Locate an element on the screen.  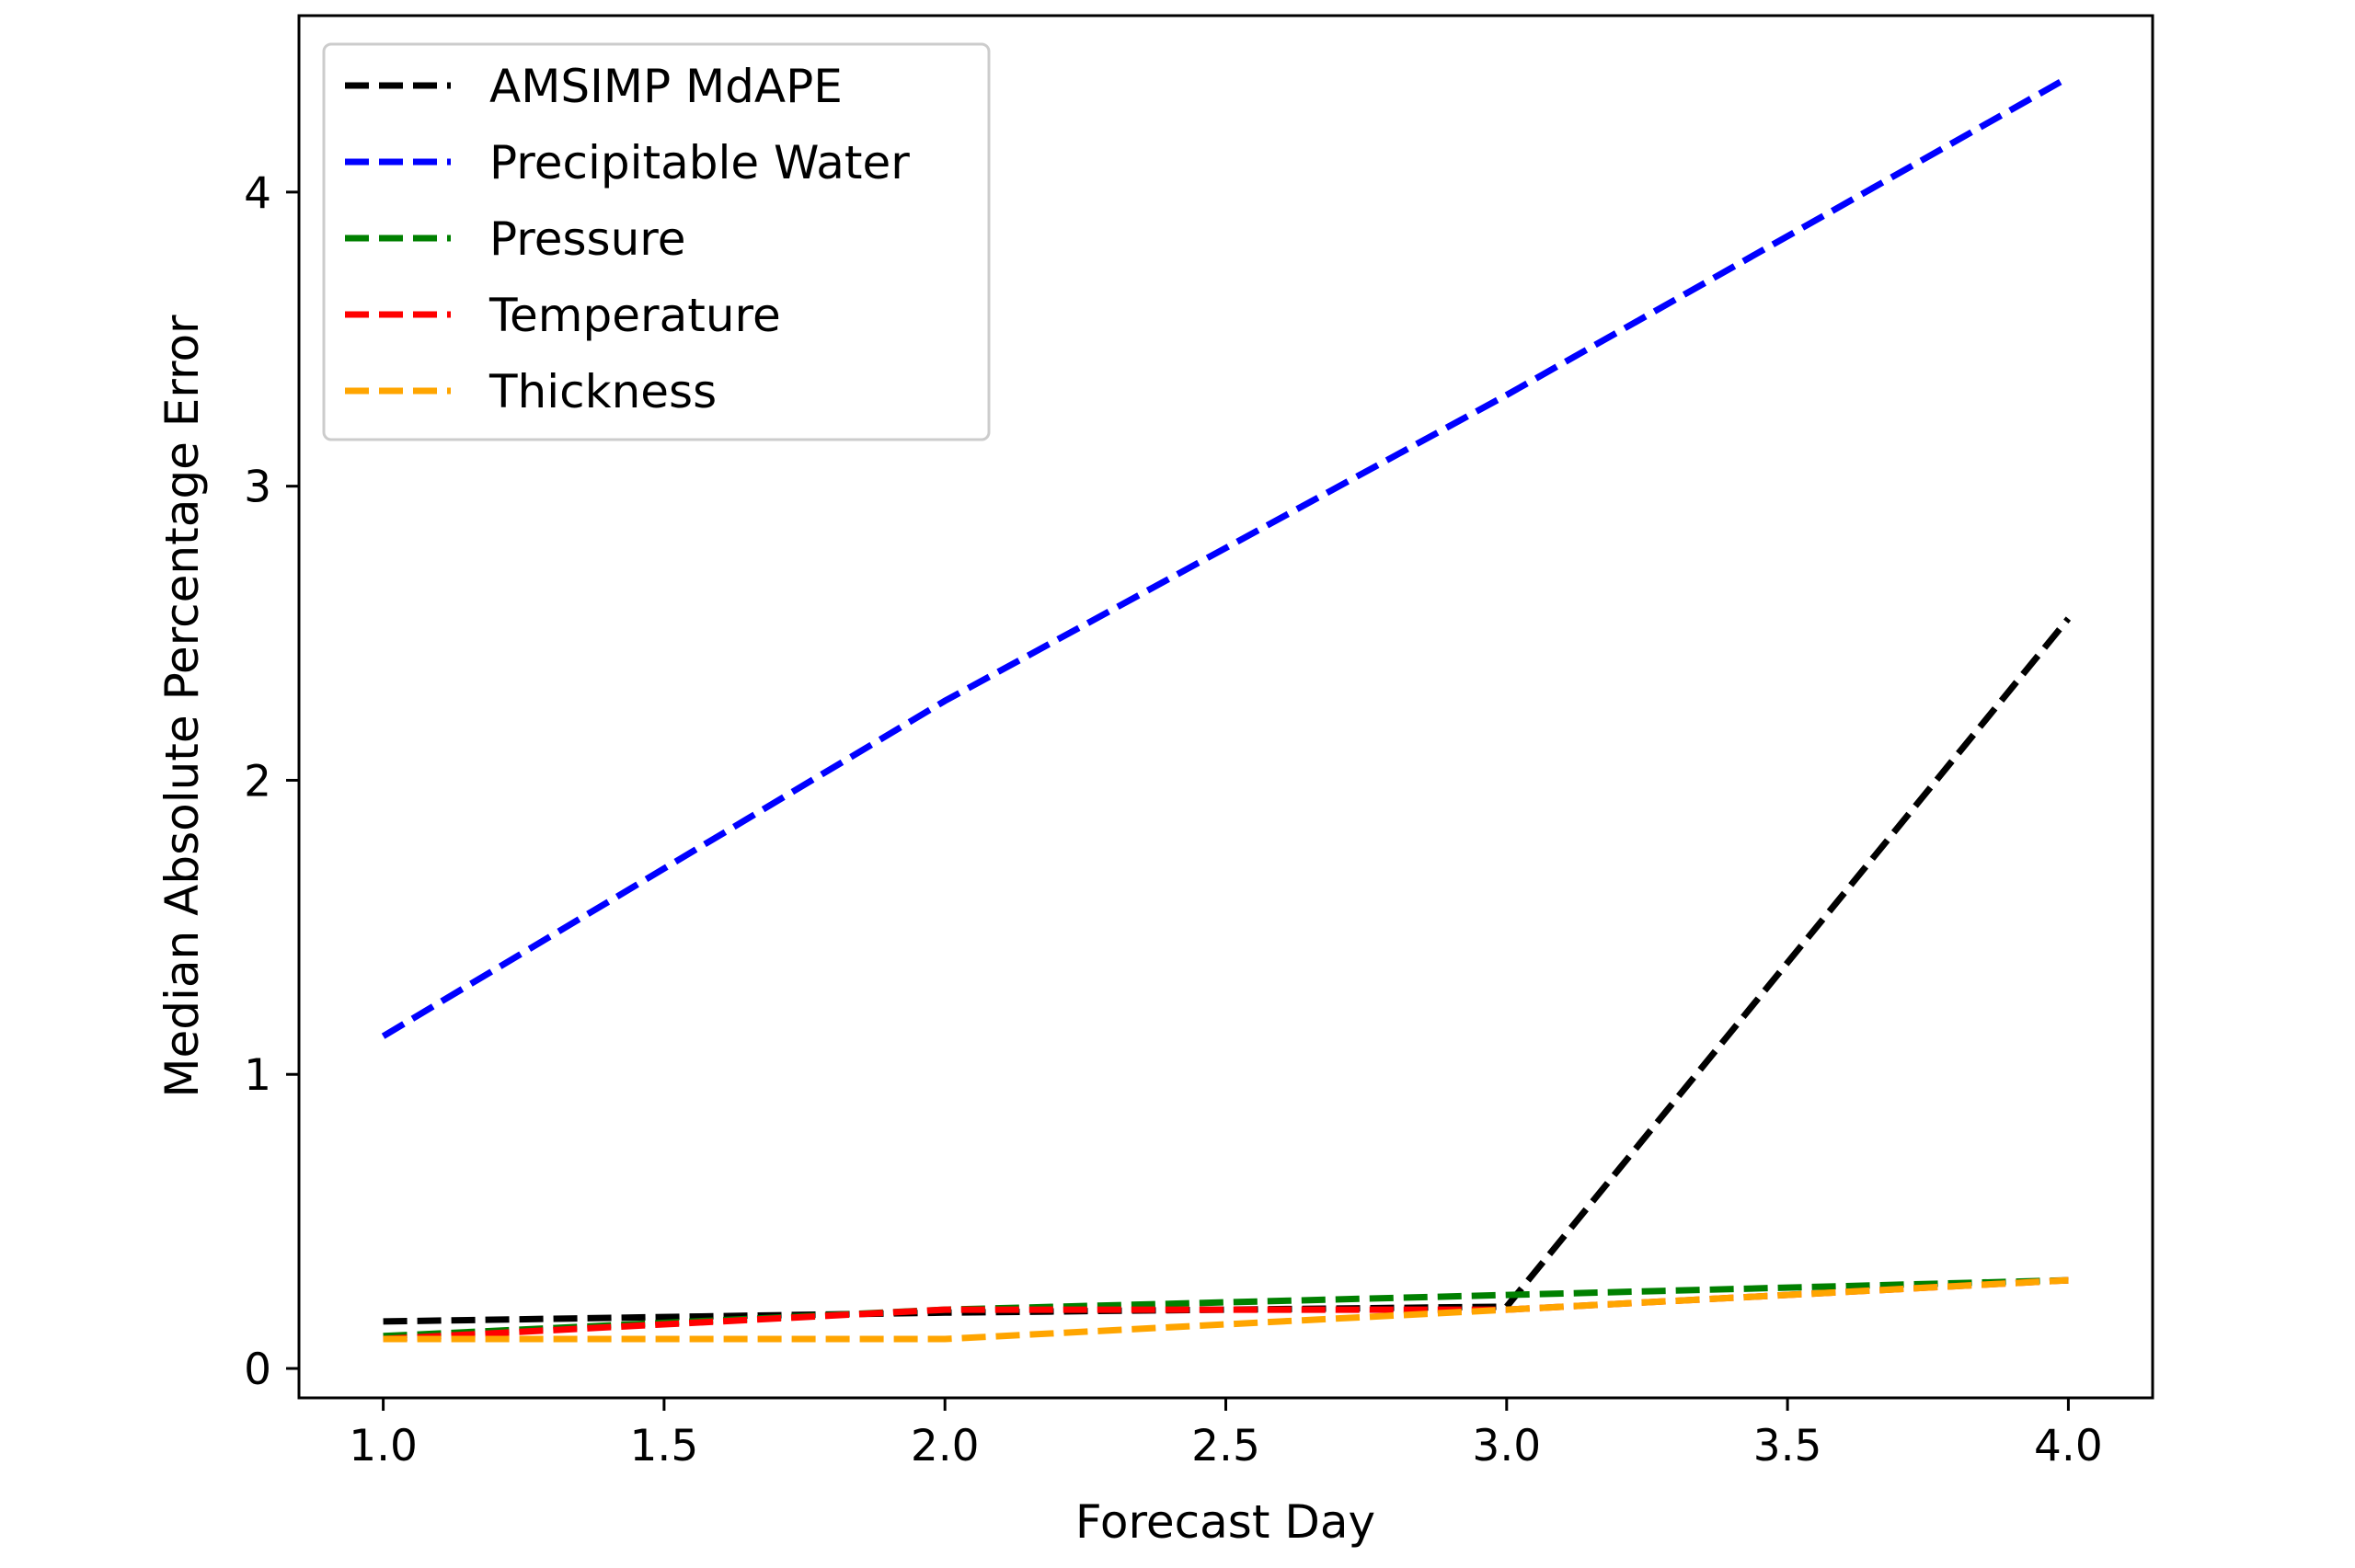
legend-label-0: AMSIMP MdAPE is located at coordinates (666, 86).